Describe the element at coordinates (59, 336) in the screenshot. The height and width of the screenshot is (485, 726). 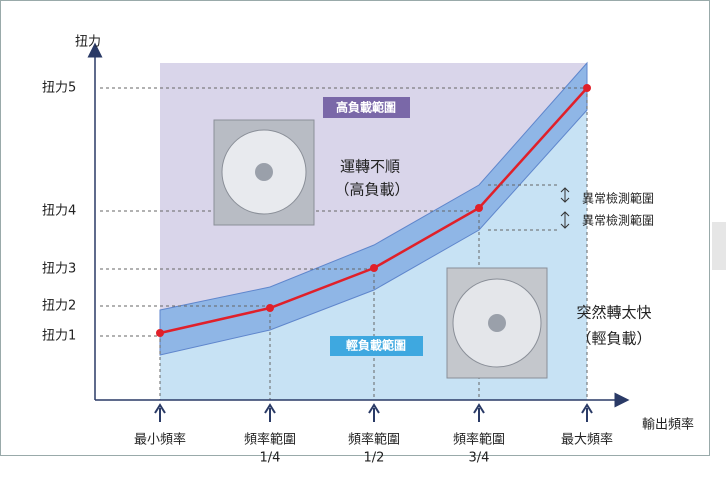
I see `y-tick-label: 扭力1` at that location.